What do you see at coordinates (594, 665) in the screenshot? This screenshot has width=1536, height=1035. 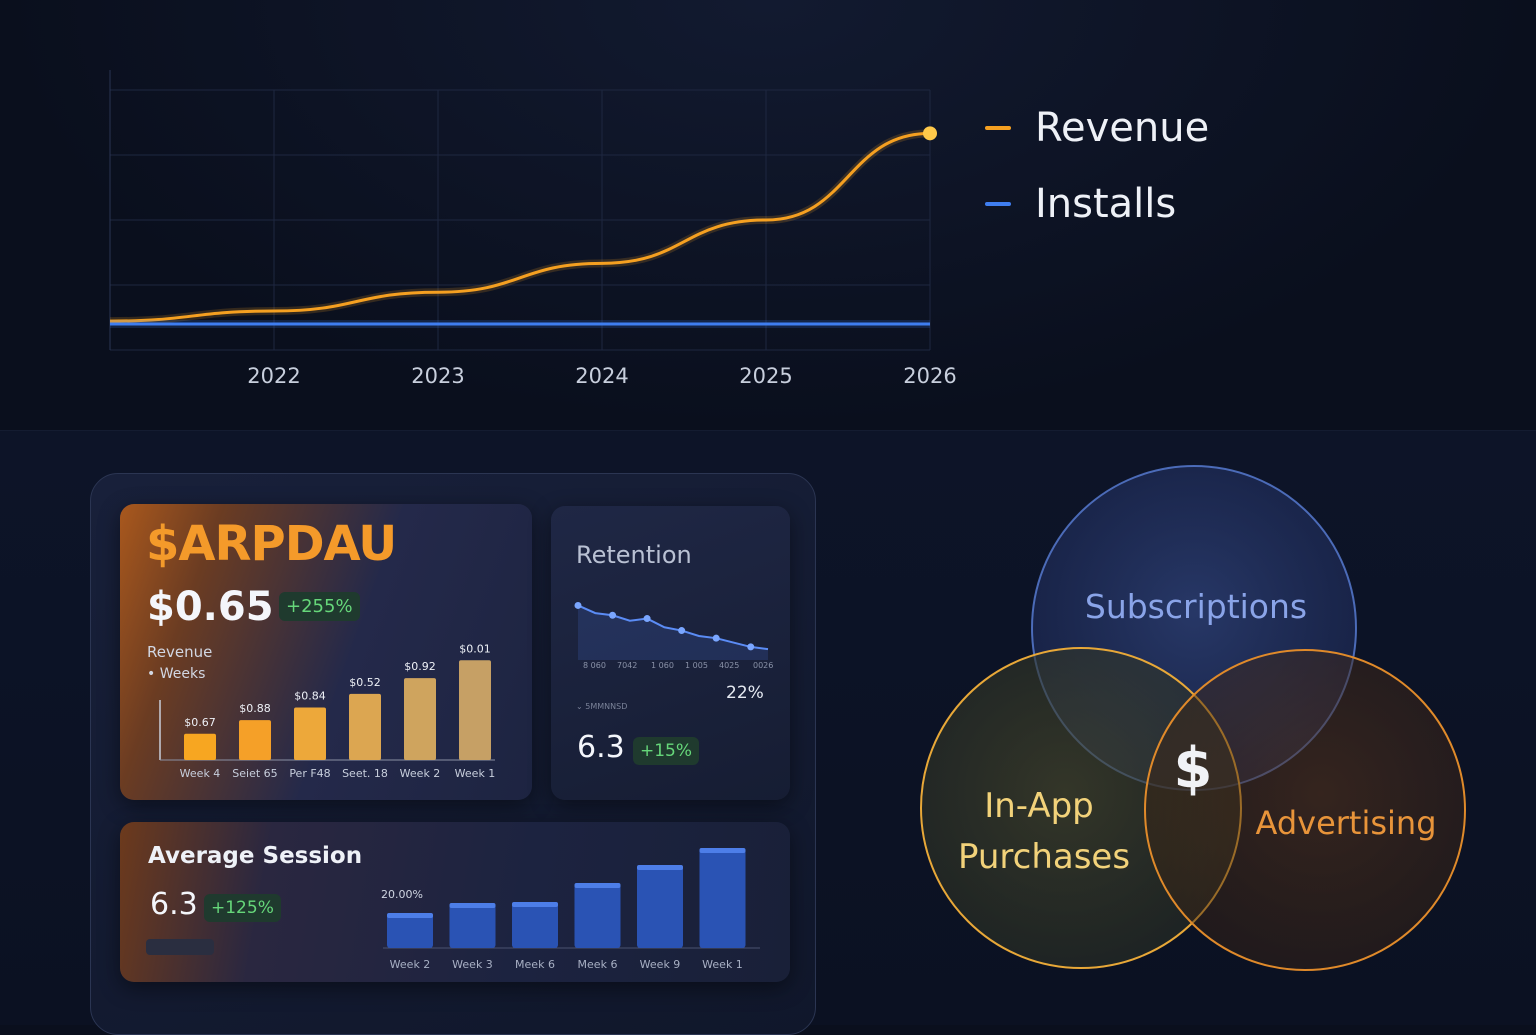 I see `retention-x-label: 8 060` at bounding box center [594, 665].